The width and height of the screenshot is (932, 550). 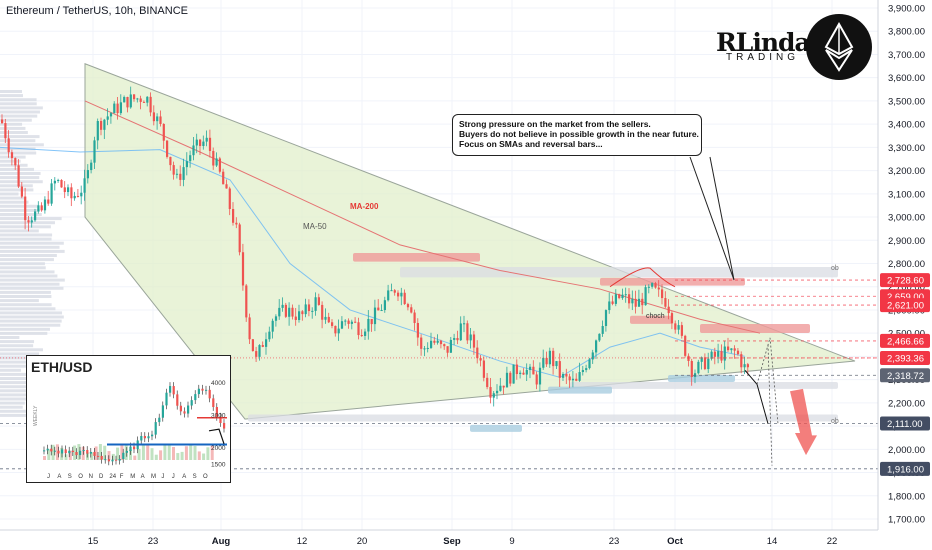 I want to click on y-tick-label: 1,800.00, so click(x=906, y=496).